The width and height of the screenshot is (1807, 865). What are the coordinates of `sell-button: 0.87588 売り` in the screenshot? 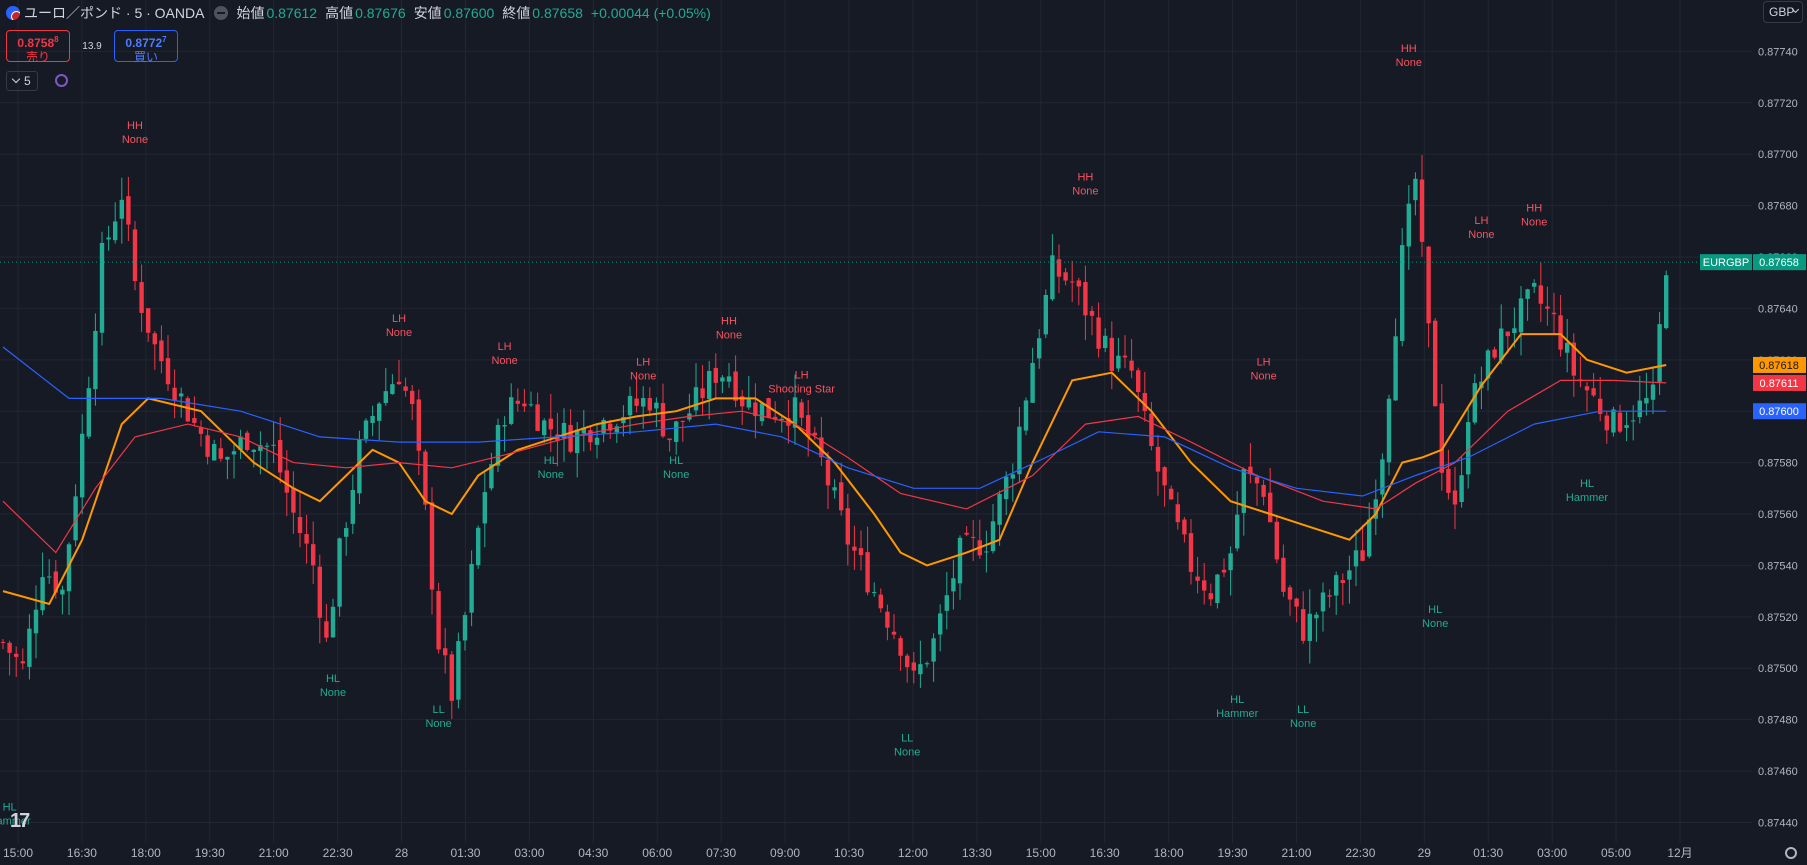 It's located at (38, 47).